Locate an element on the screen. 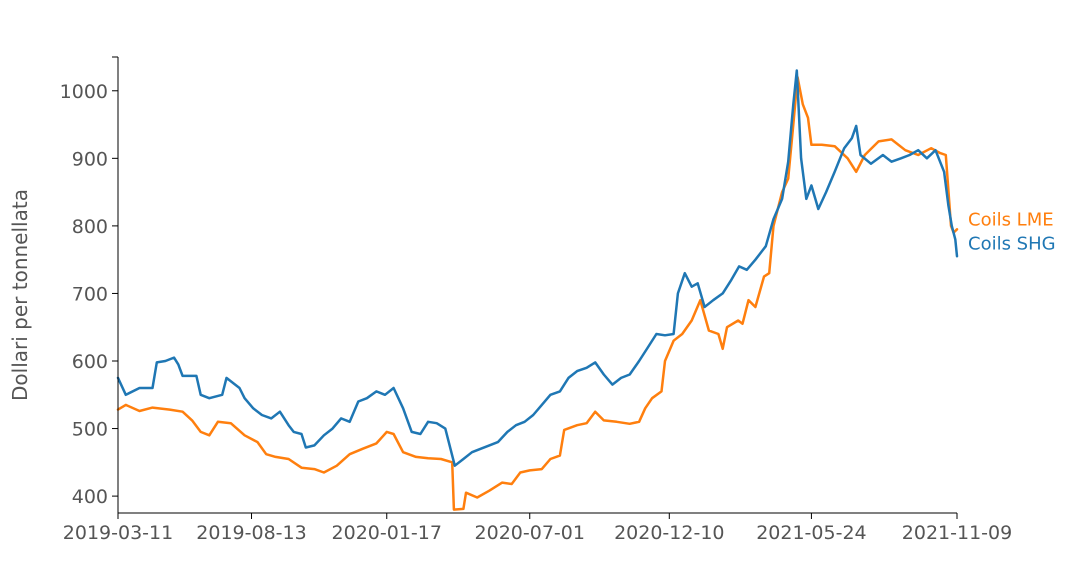  series-label-1: Coils LME is located at coordinates (1011, 220).